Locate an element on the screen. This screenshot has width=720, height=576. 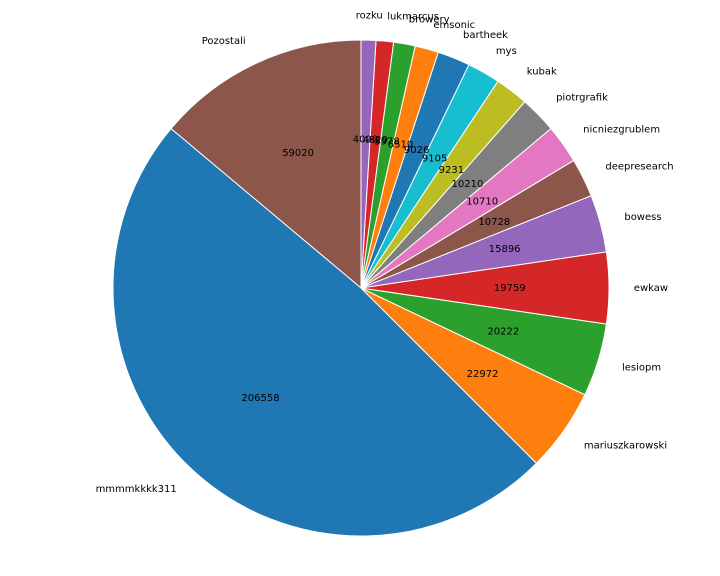
slice-value-nicniezgrublem: 10710 is located at coordinates (482, 202).